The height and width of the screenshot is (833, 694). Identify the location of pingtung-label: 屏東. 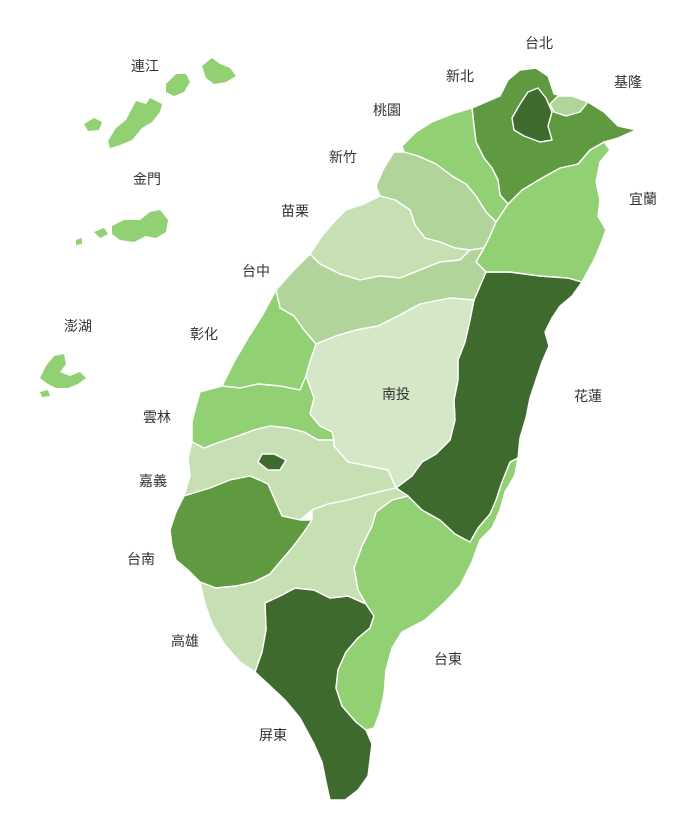
(273, 736).